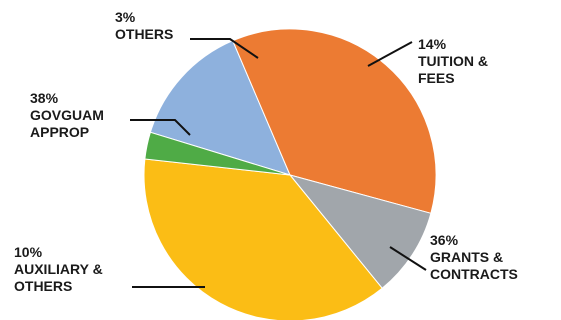 This screenshot has width=561, height=320. I want to click on label-govguam-approp: 38% GOVGUAM APPROP, so click(67, 115).